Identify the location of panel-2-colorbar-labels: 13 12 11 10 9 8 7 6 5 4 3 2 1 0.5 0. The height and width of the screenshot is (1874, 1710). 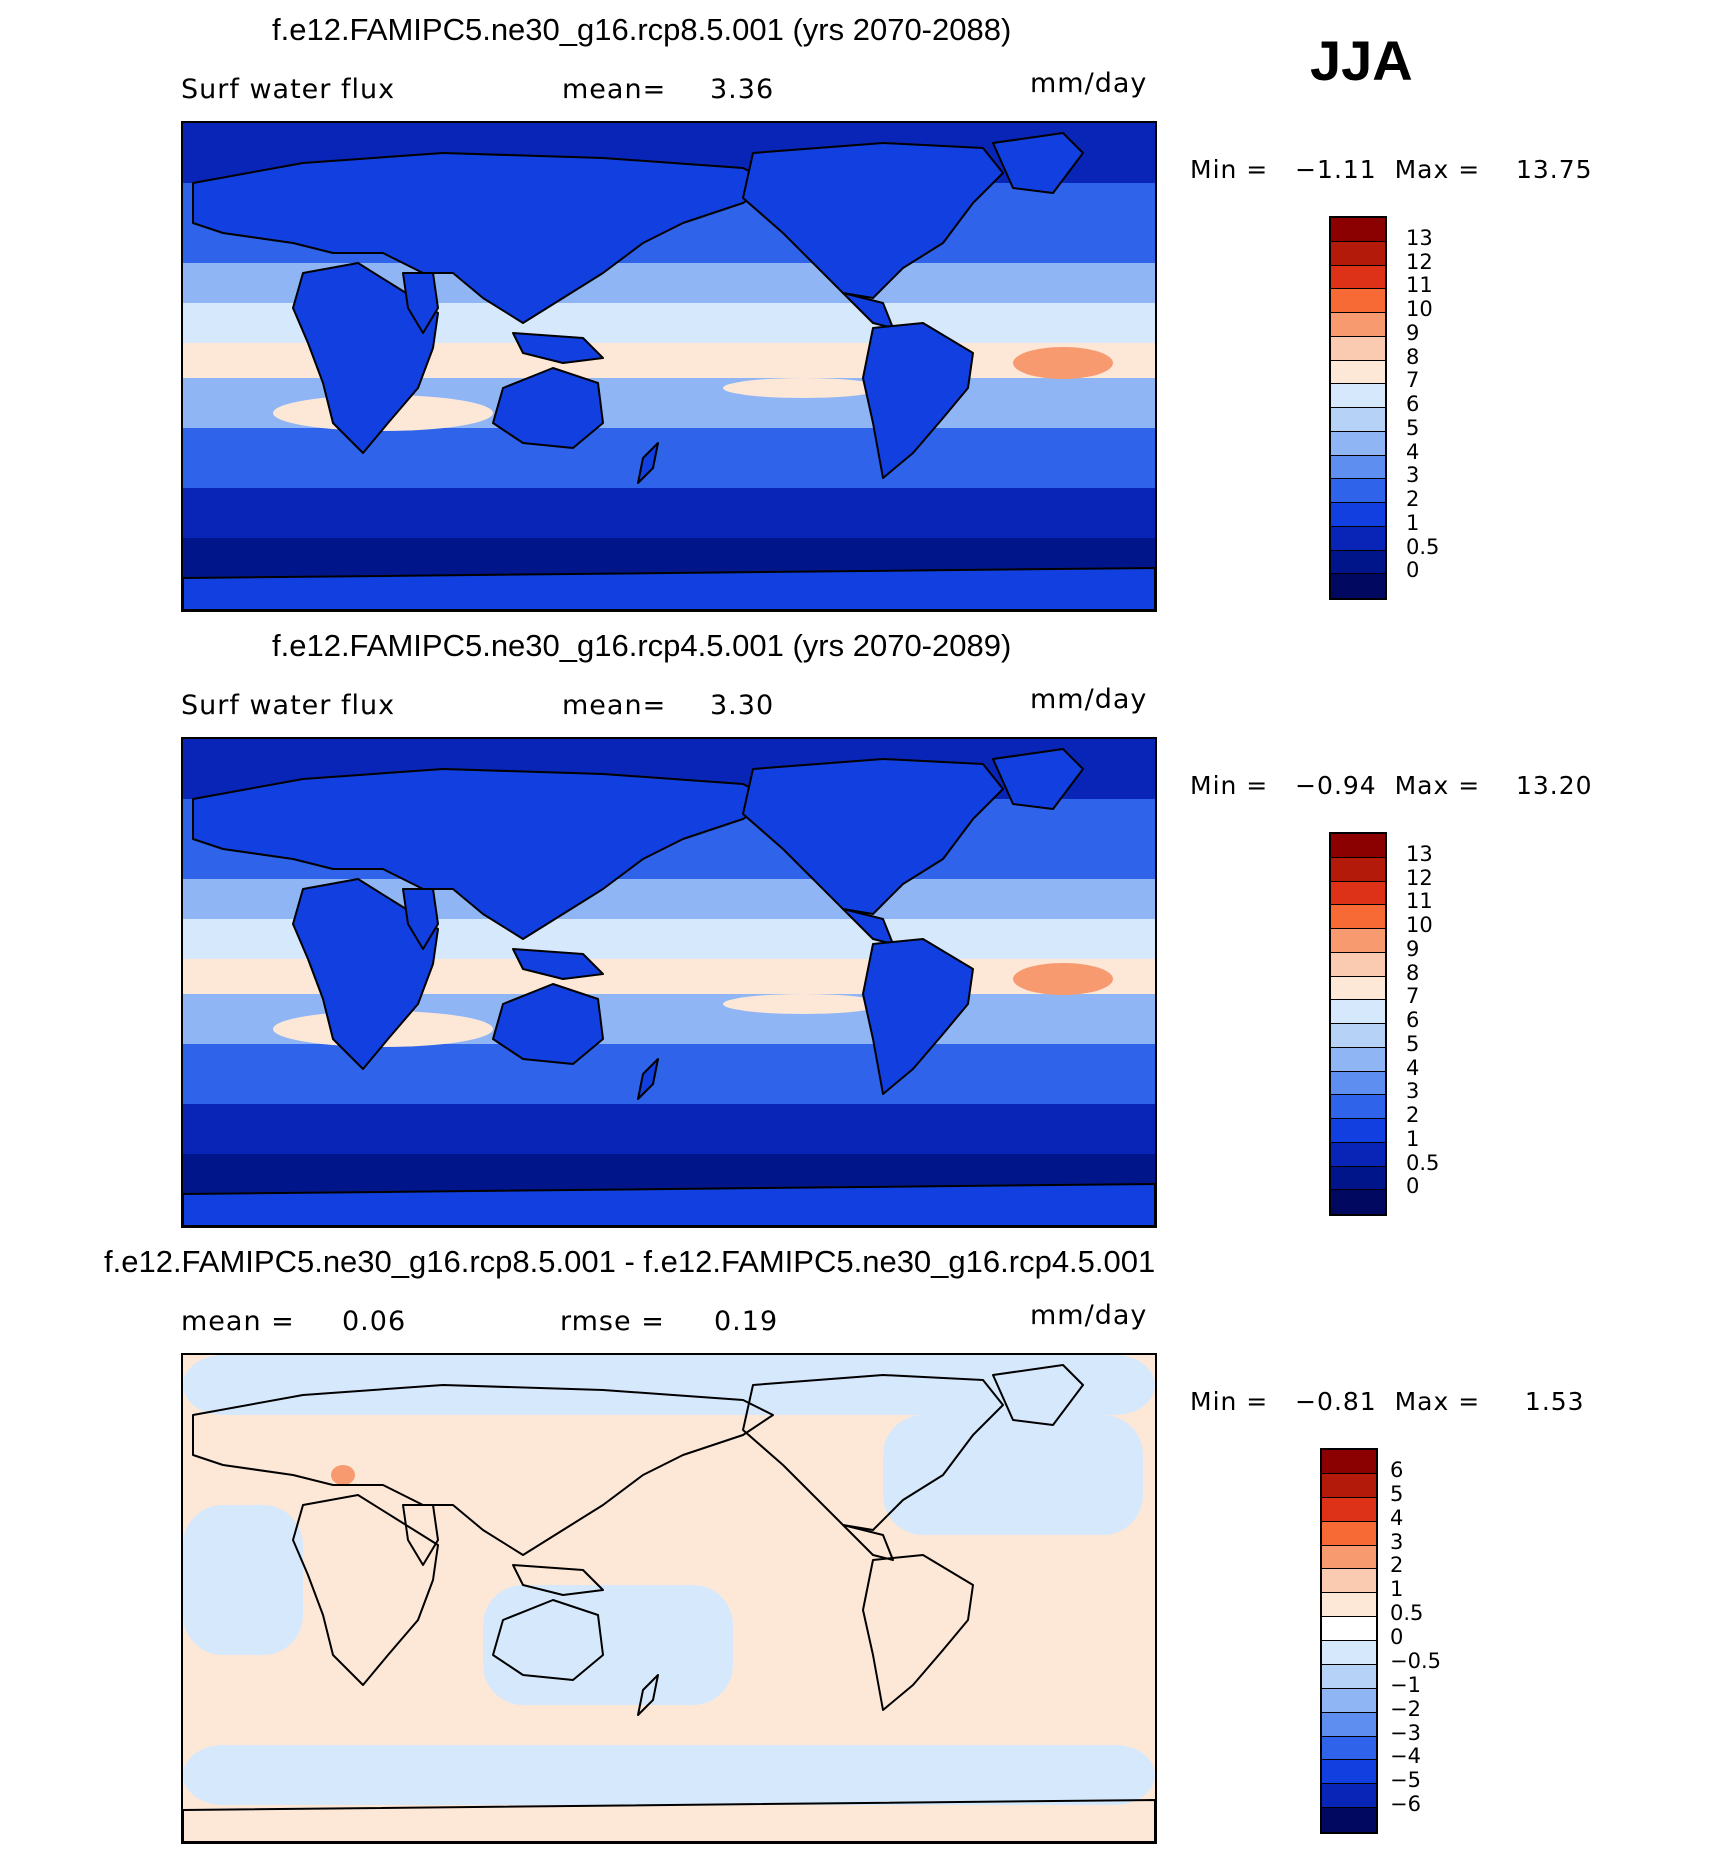
(1446, 1022).